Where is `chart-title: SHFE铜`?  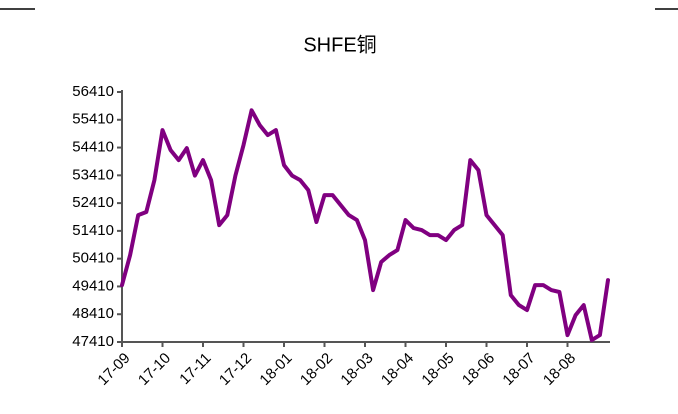
chart-title: SHFE铜 is located at coordinates (339, 44).